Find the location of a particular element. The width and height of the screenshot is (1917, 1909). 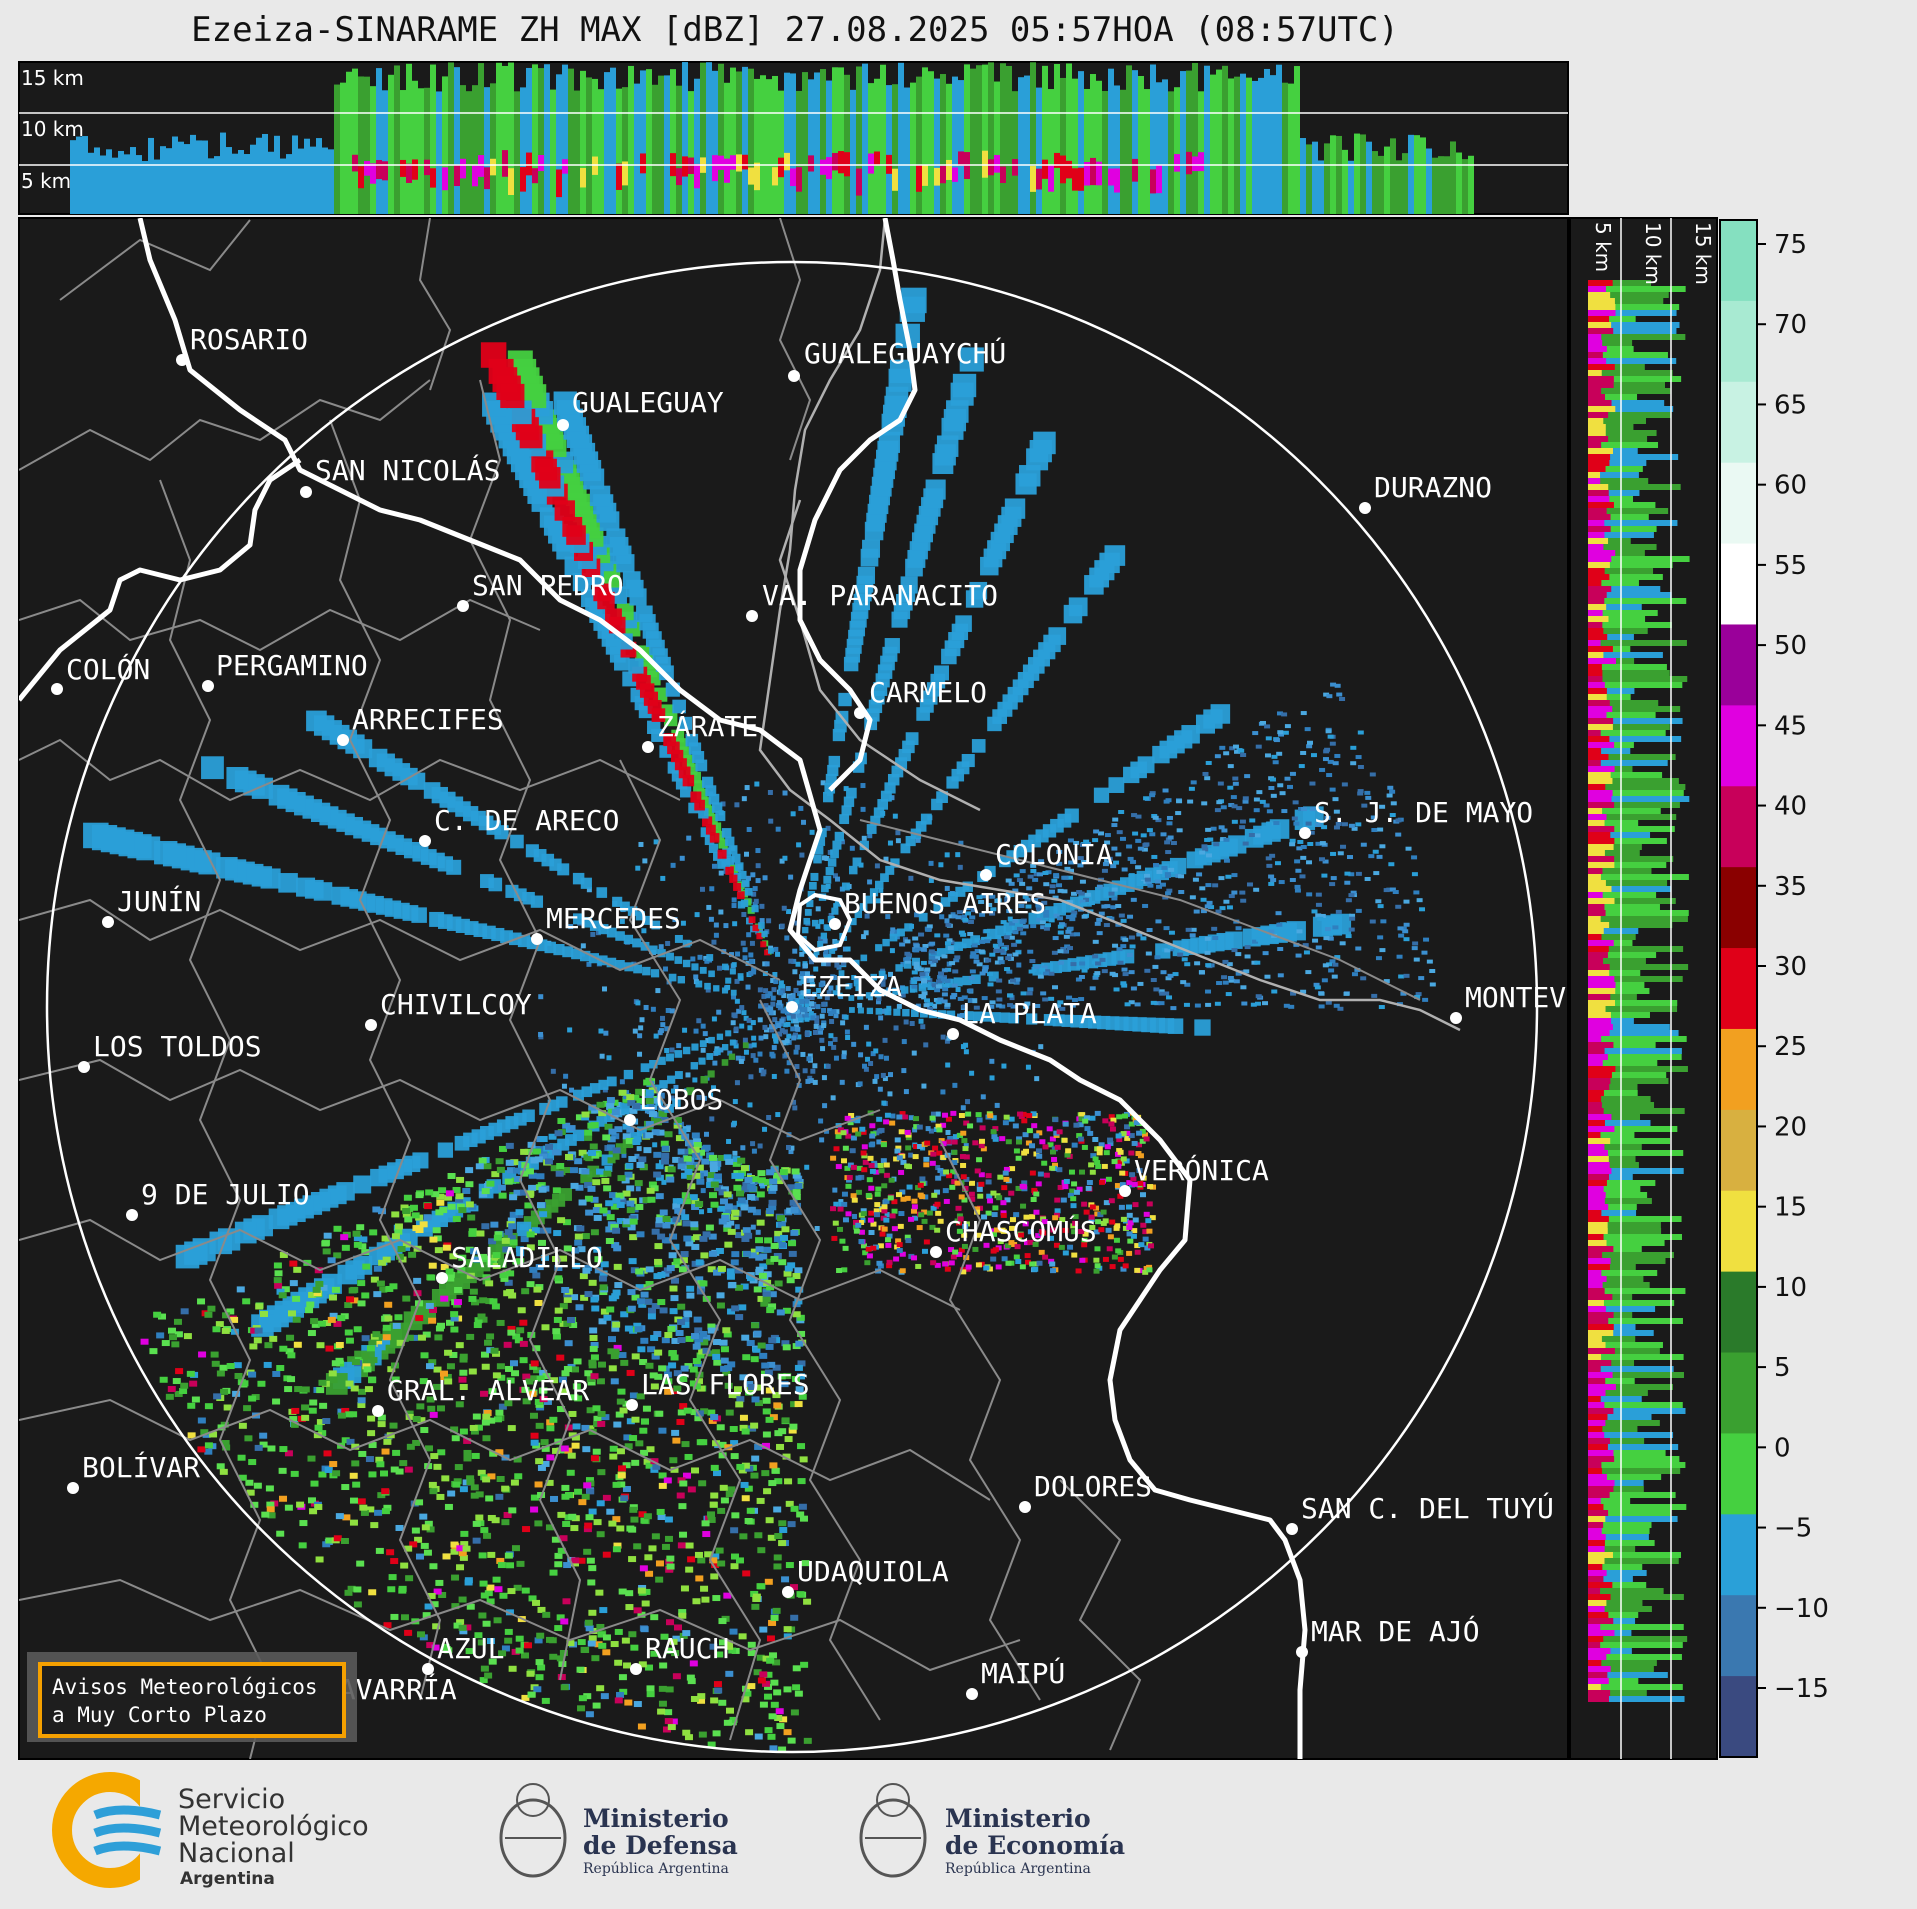

economia-line-1: Ministerio is located at coordinates (1018, 1818).